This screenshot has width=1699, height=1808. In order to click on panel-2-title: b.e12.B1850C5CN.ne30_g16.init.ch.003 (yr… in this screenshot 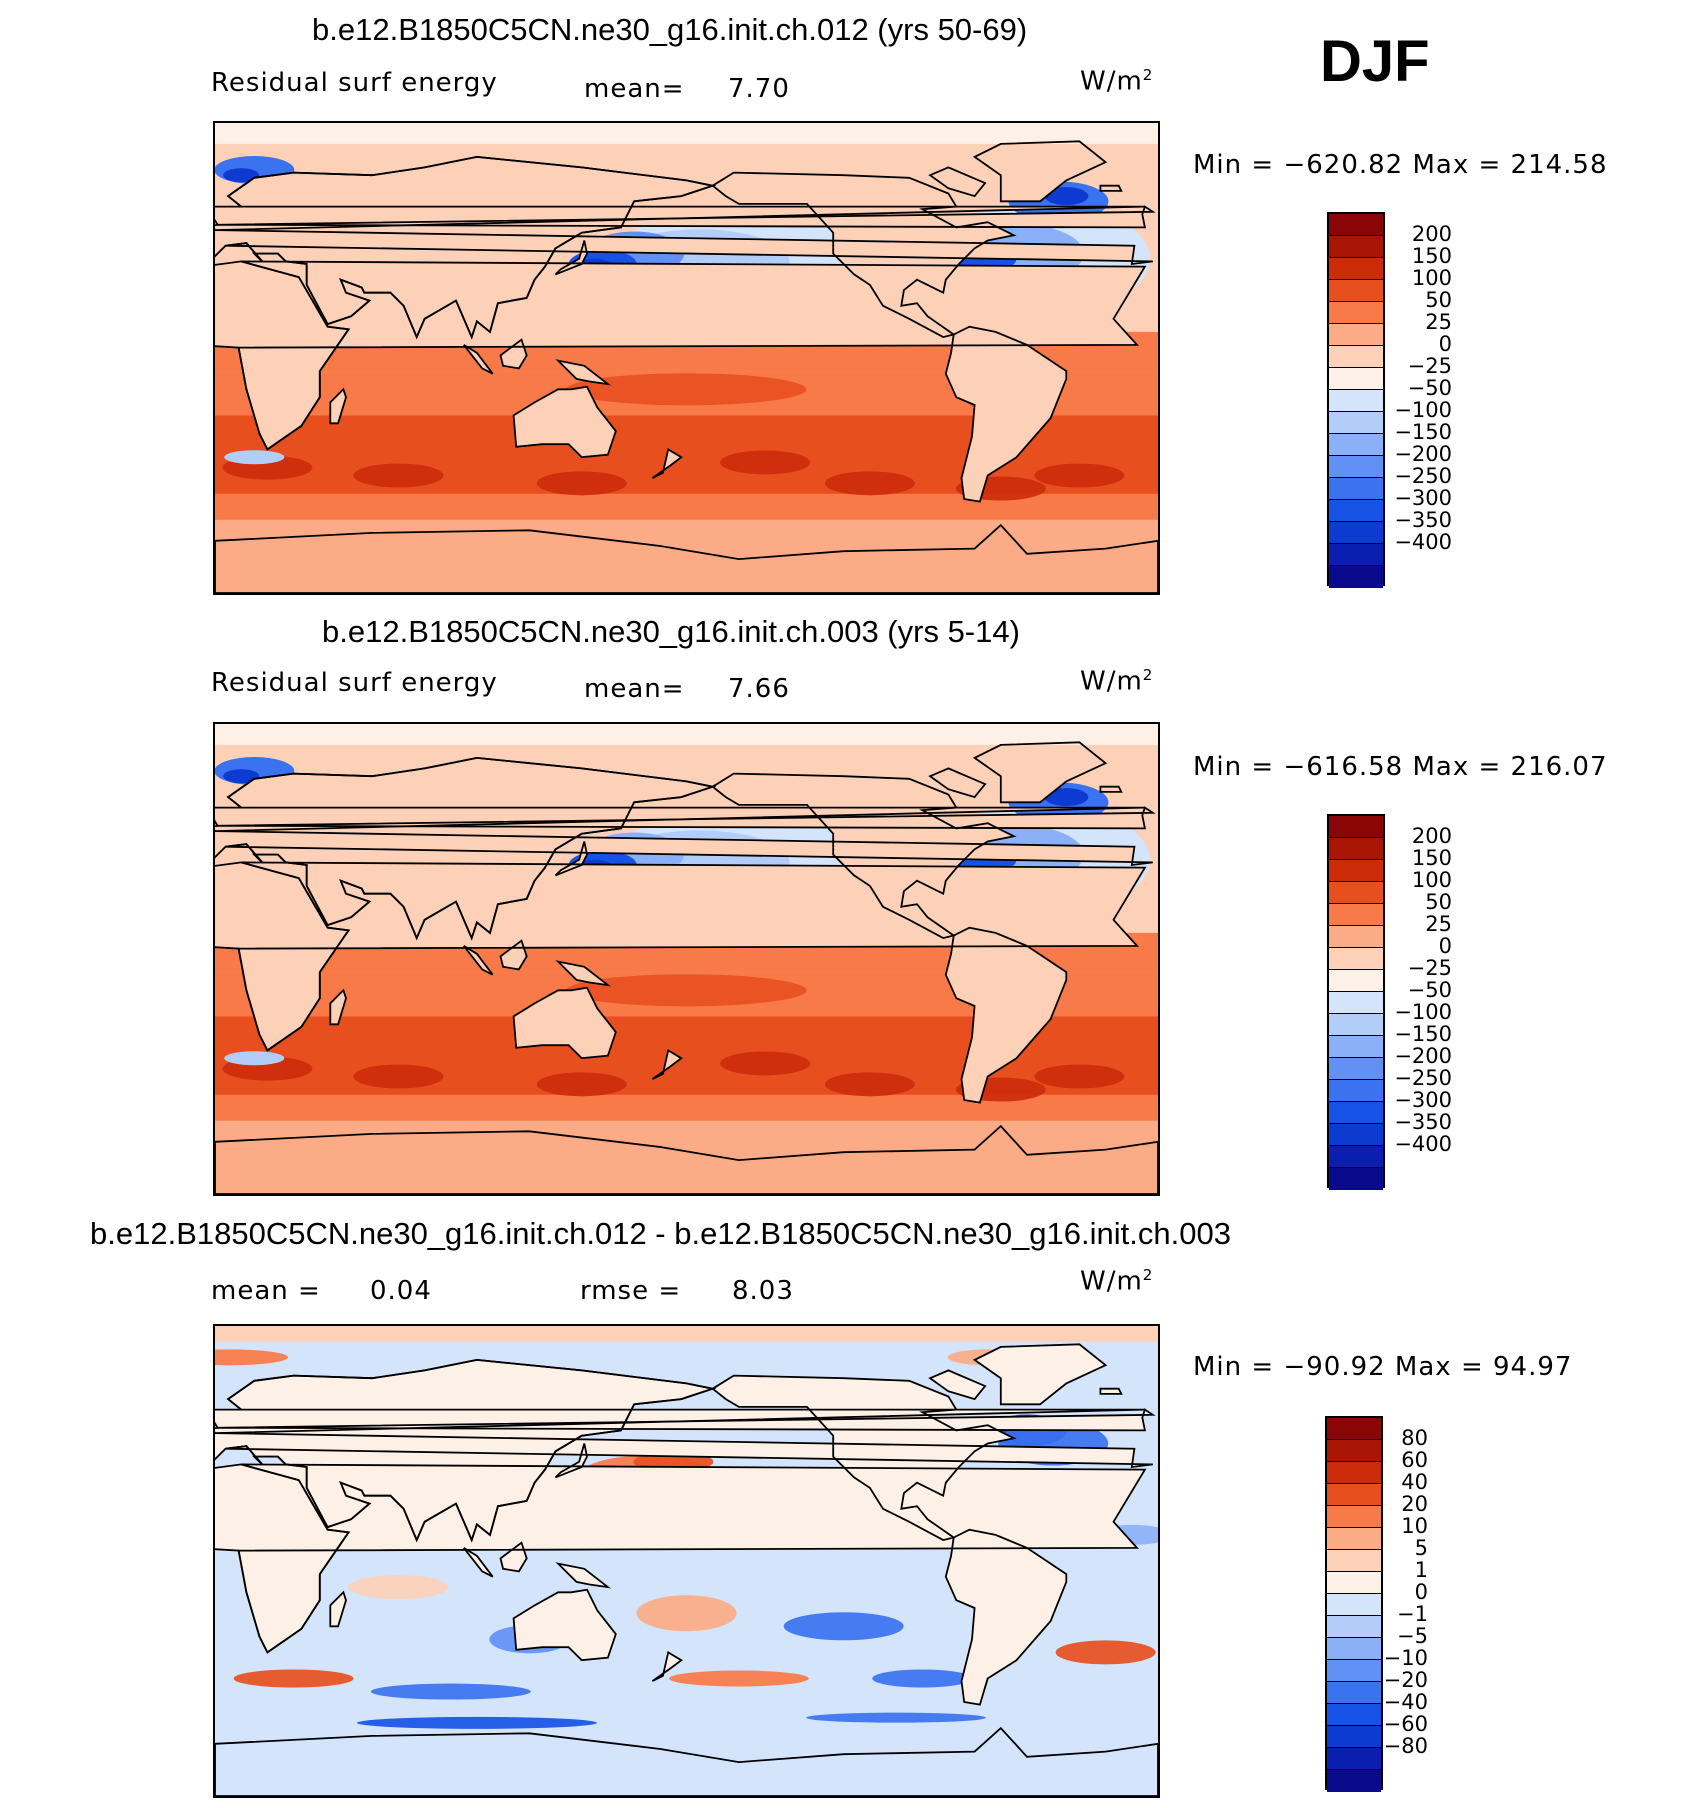, I will do `click(671, 631)`.